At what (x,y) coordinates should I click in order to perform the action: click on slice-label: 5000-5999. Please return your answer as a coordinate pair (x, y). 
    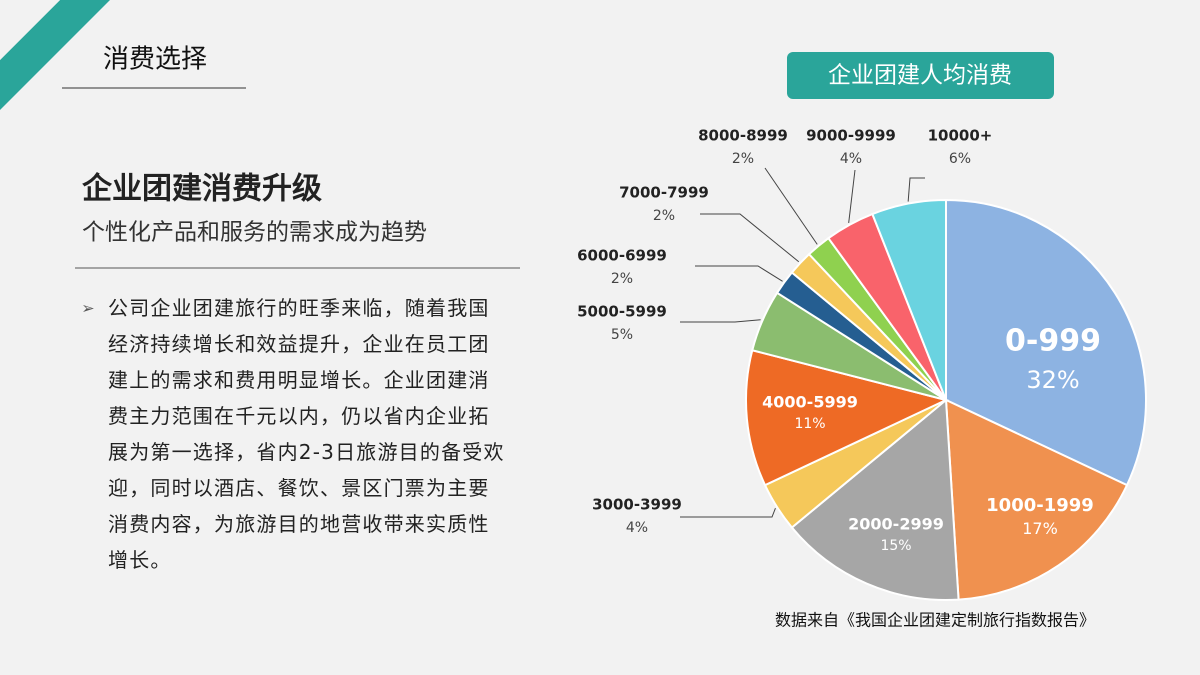
    Looking at the image, I should click on (622, 312).